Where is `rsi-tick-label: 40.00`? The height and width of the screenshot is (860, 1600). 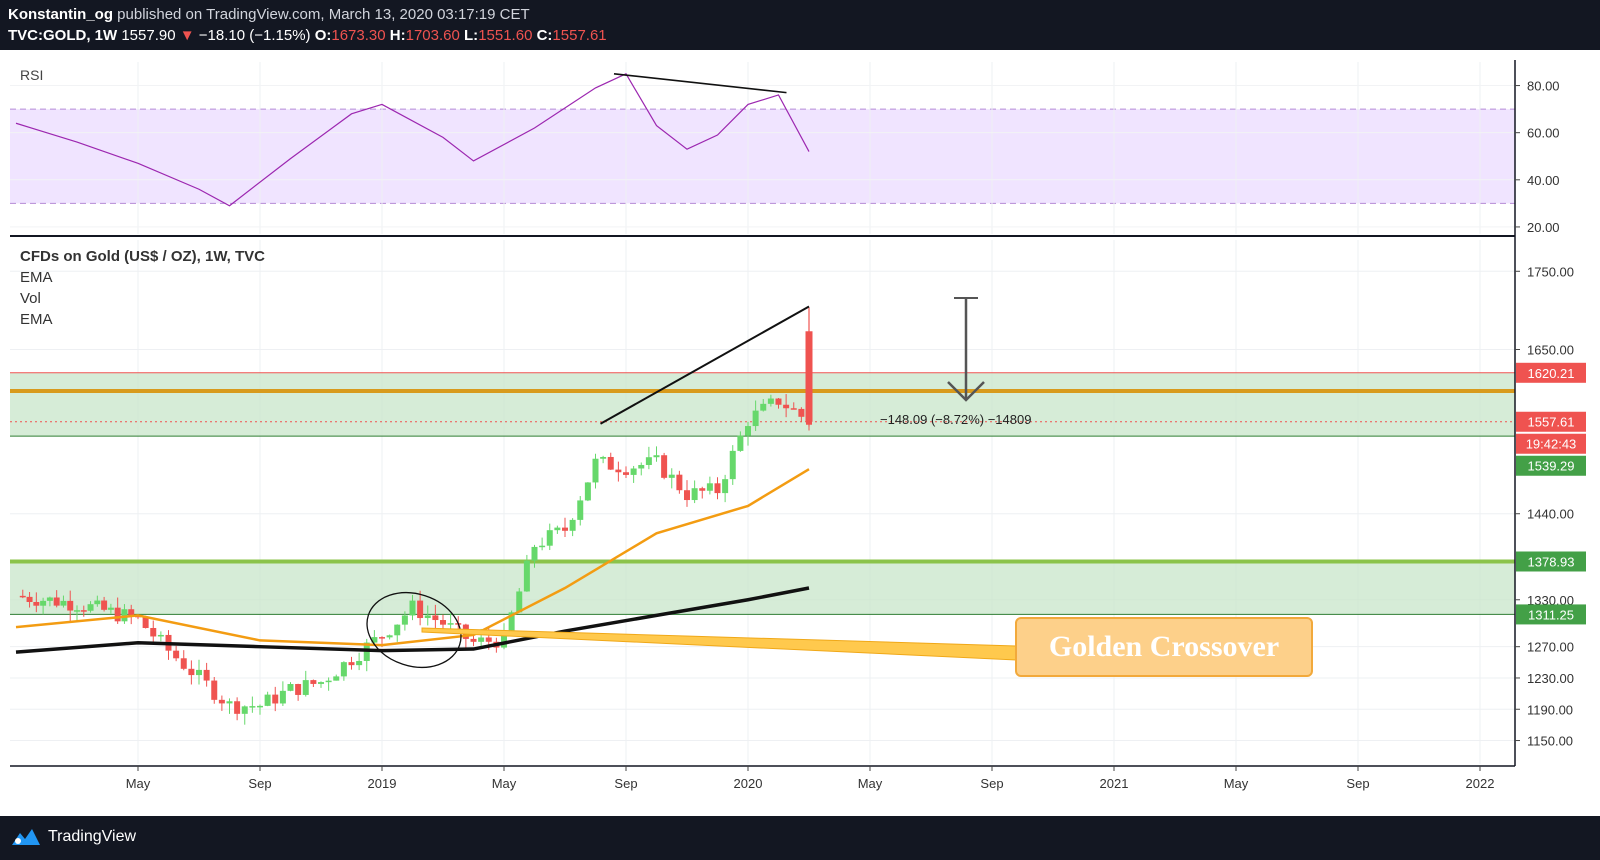 rsi-tick-label: 40.00 is located at coordinates (1543, 180).